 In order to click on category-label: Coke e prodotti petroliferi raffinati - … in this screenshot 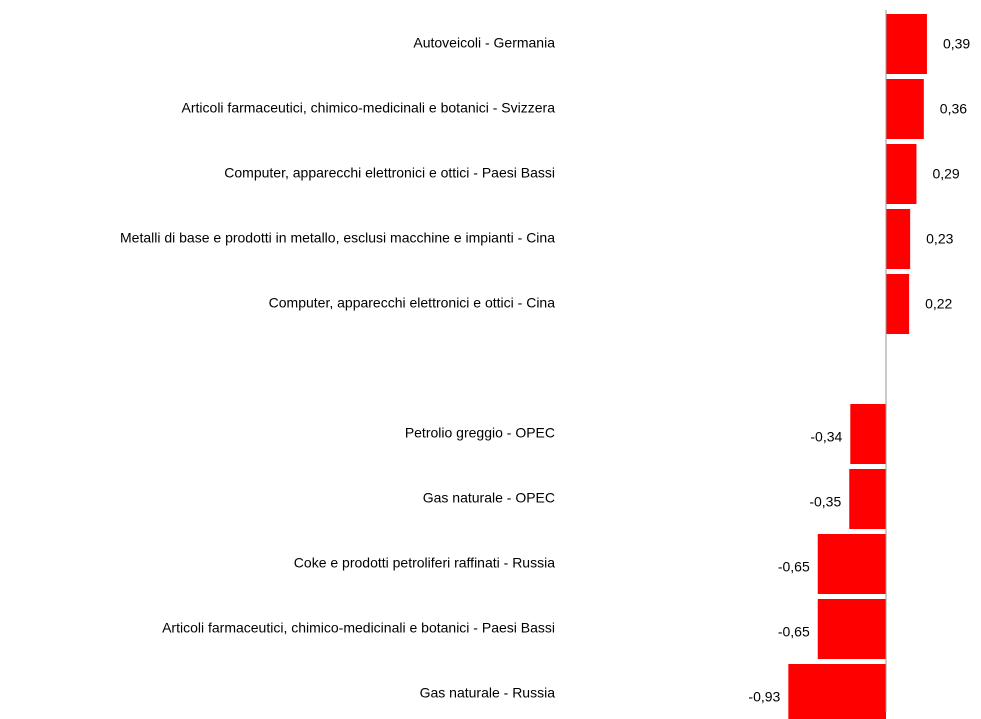, I will do `click(424, 563)`.